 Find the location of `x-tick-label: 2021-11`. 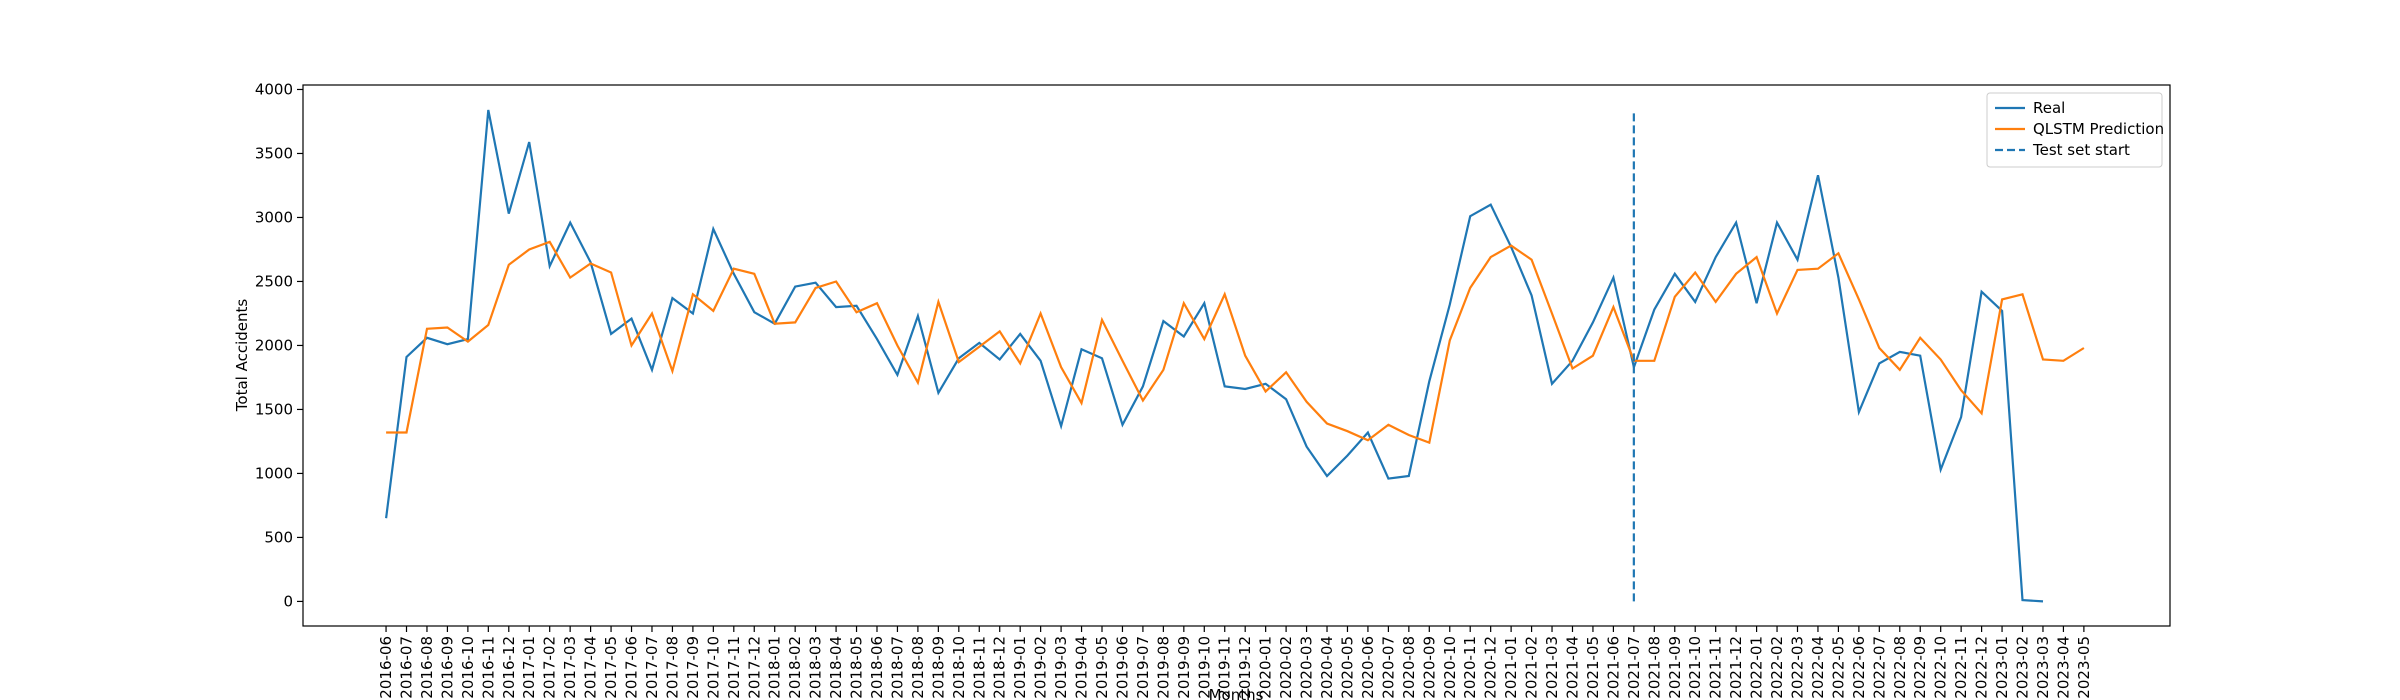

x-tick-label: 2021-11 is located at coordinates (1716, 667).